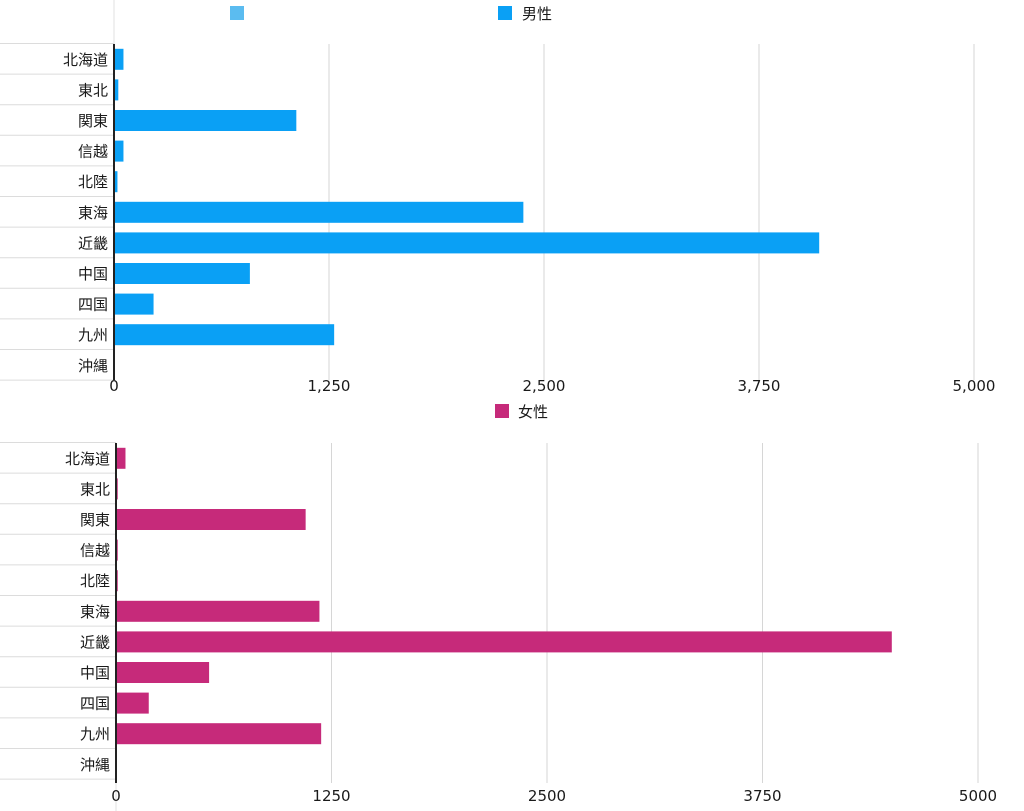 The image size is (1024, 811). Describe the element at coordinates (544, 386) in the screenshot. I see `x-tick-label: 2,500` at that location.